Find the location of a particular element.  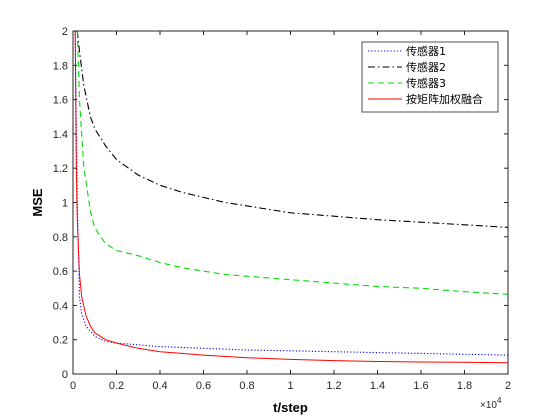

y-tick-label: 1.2 is located at coordinates (60, 169).